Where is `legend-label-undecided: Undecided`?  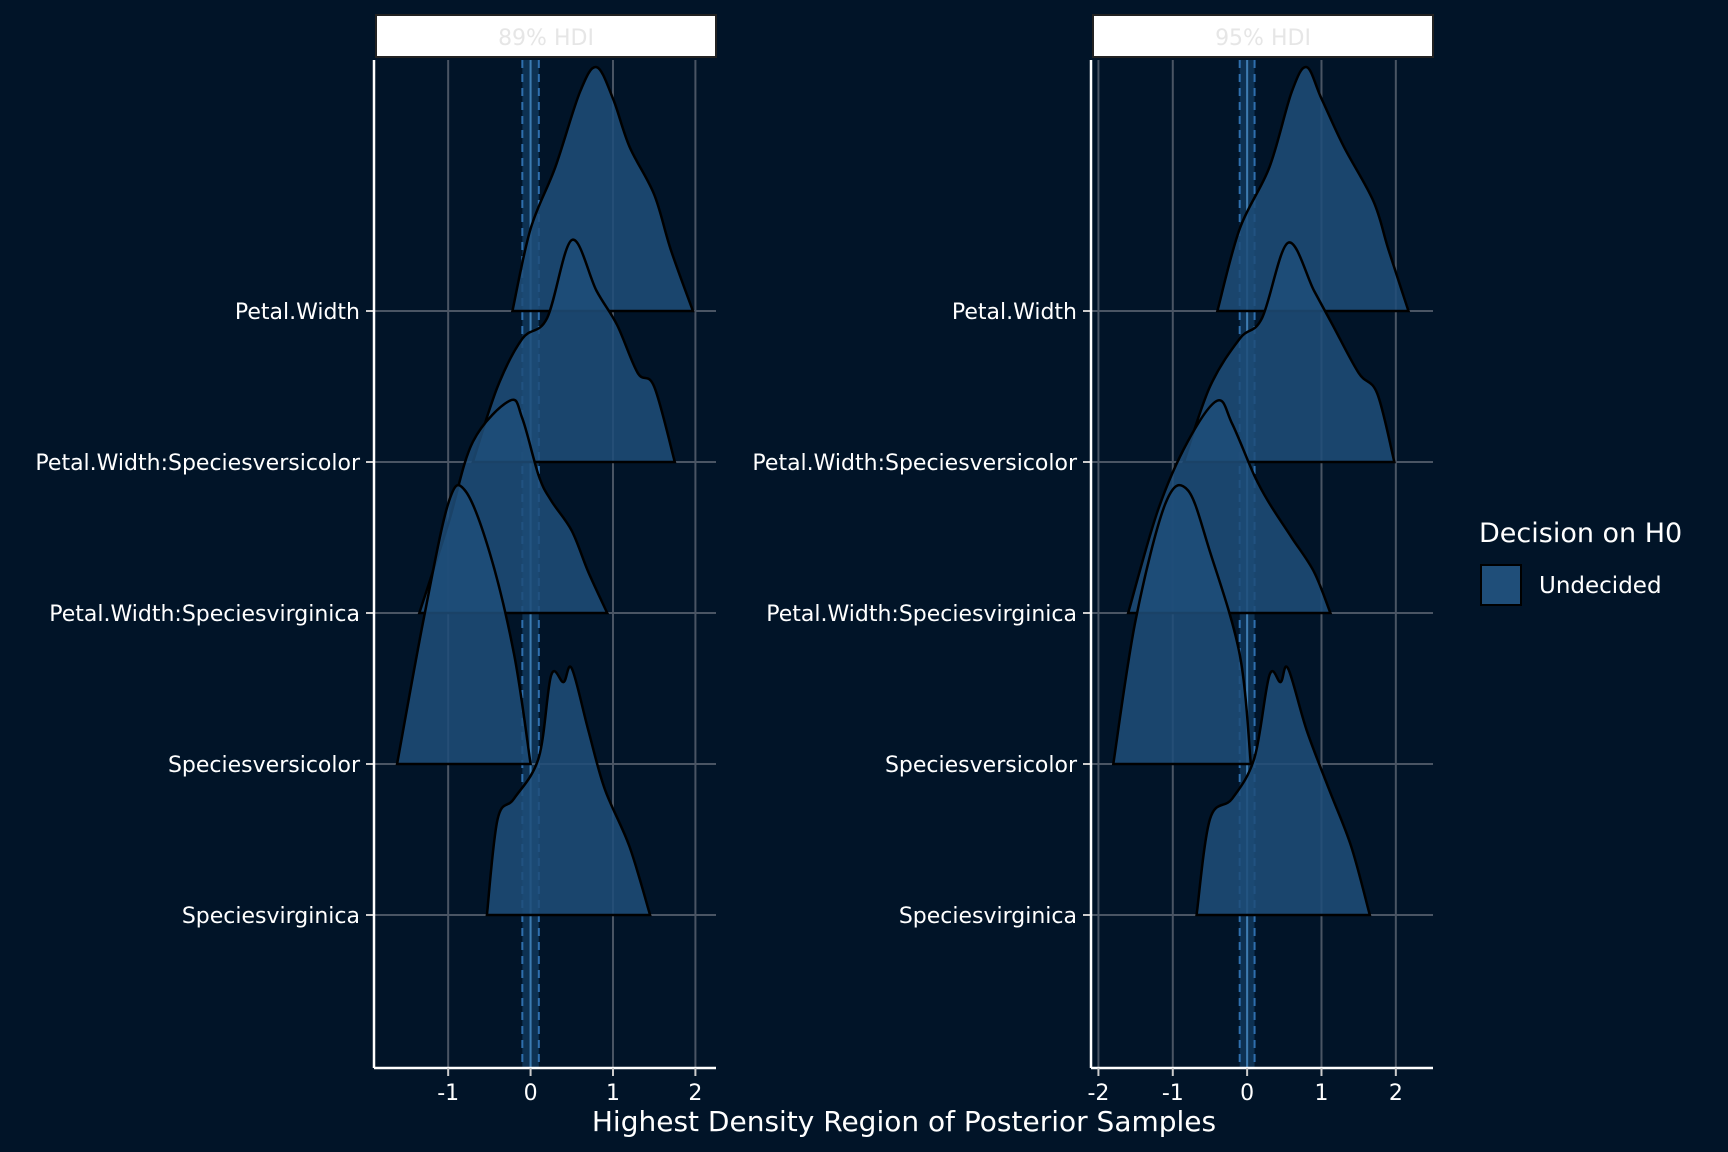
legend-label-undecided: Undecided is located at coordinates (1600, 586).